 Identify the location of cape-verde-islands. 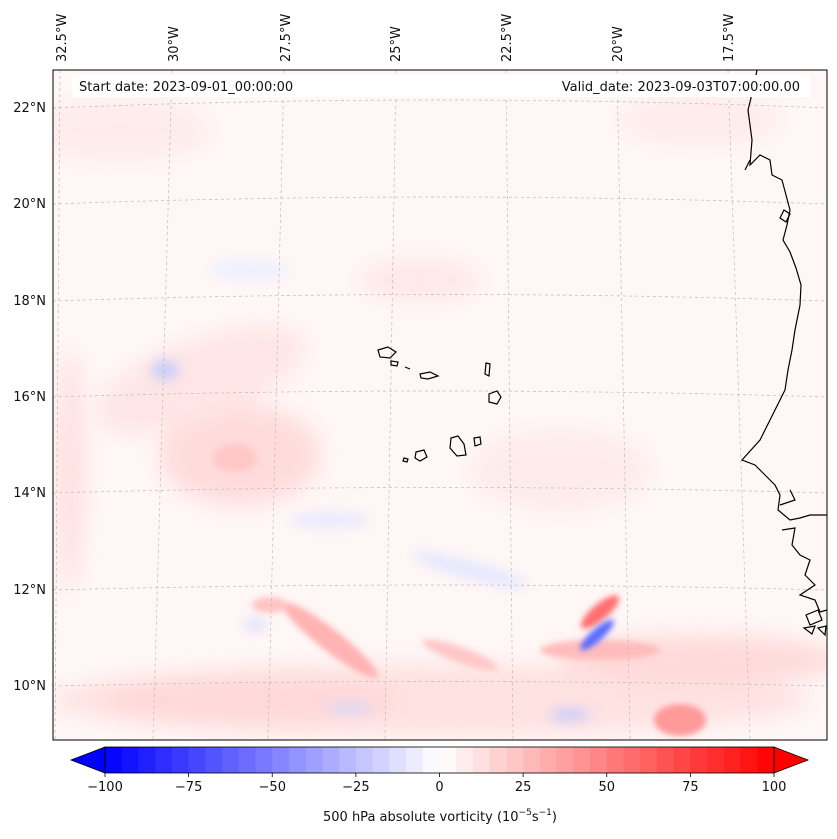
(439, 404).